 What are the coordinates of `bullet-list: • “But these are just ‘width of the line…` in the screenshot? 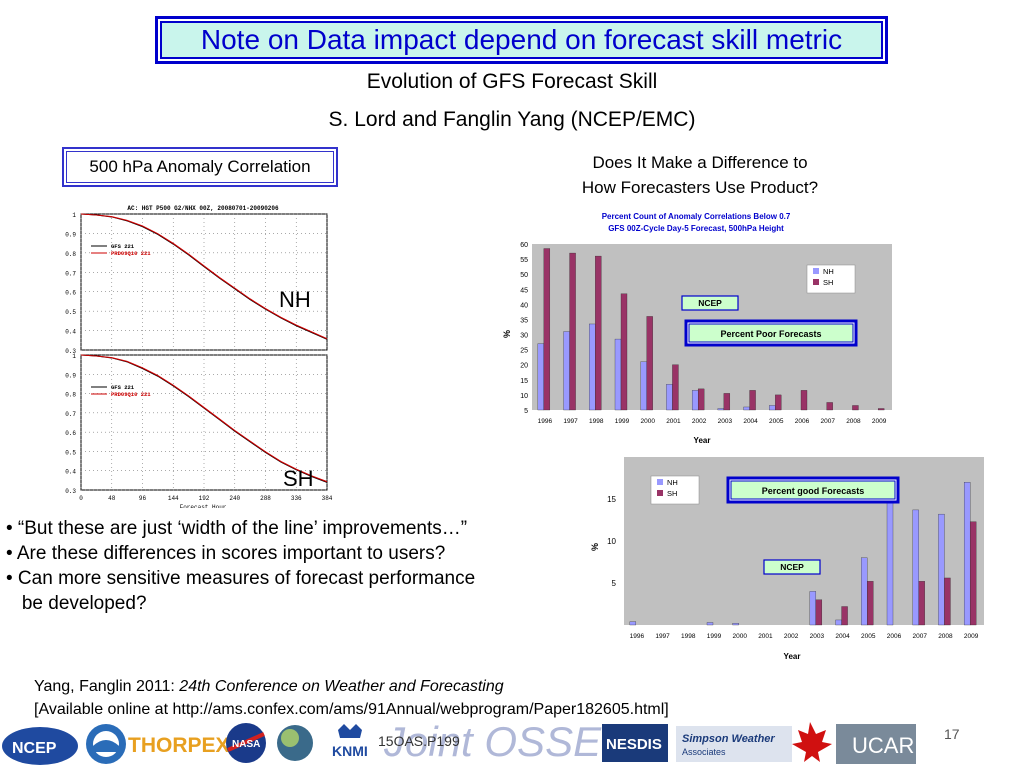 It's located at (296, 567).